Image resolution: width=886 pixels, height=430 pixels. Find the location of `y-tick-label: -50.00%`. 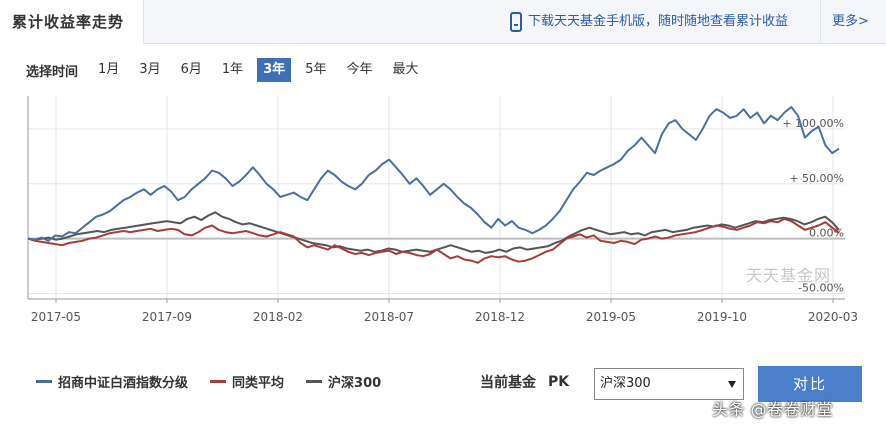

y-tick-label: -50.00% is located at coordinates (821, 288).